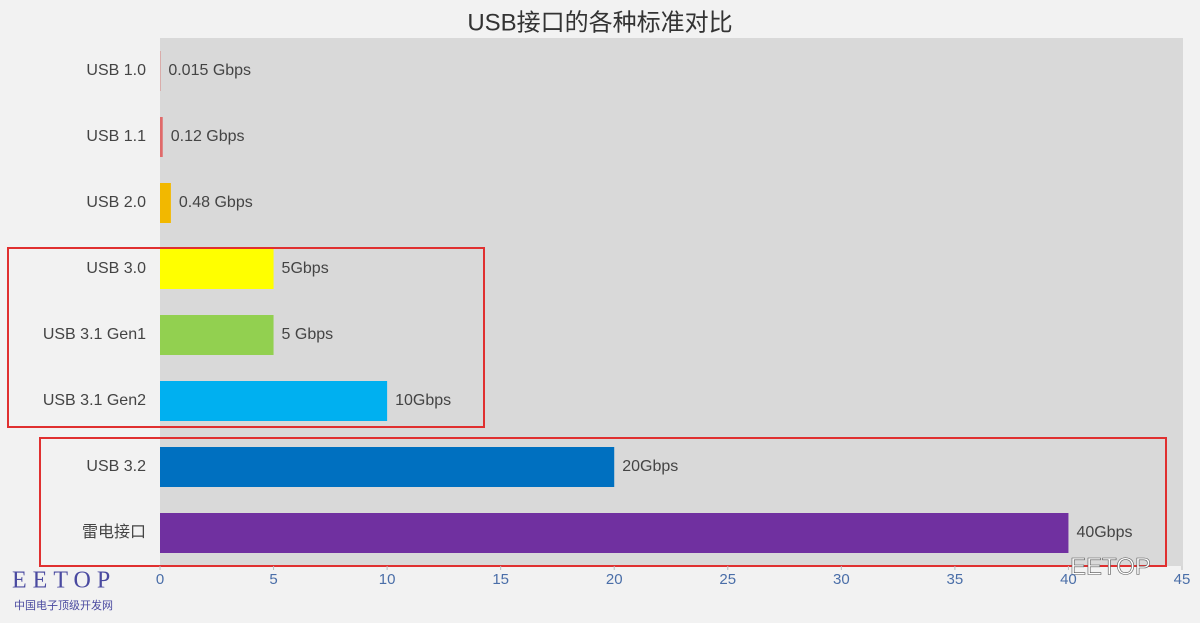 The image size is (1200, 623). What do you see at coordinates (308, 334) in the screenshot?
I see `value-label: 5 Gbps` at bounding box center [308, 334].